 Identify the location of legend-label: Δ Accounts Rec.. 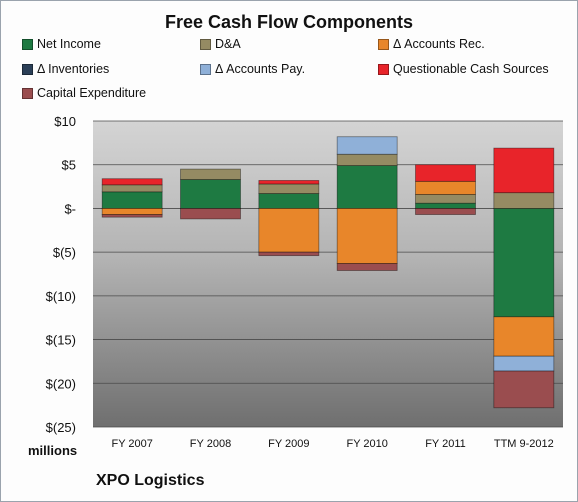
(439, 44).